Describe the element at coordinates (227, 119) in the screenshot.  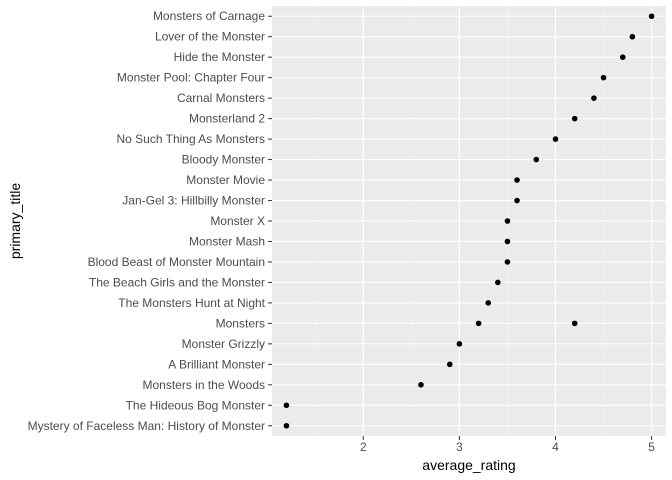
I see `y-tick-label: Monsterland 2` at that location.